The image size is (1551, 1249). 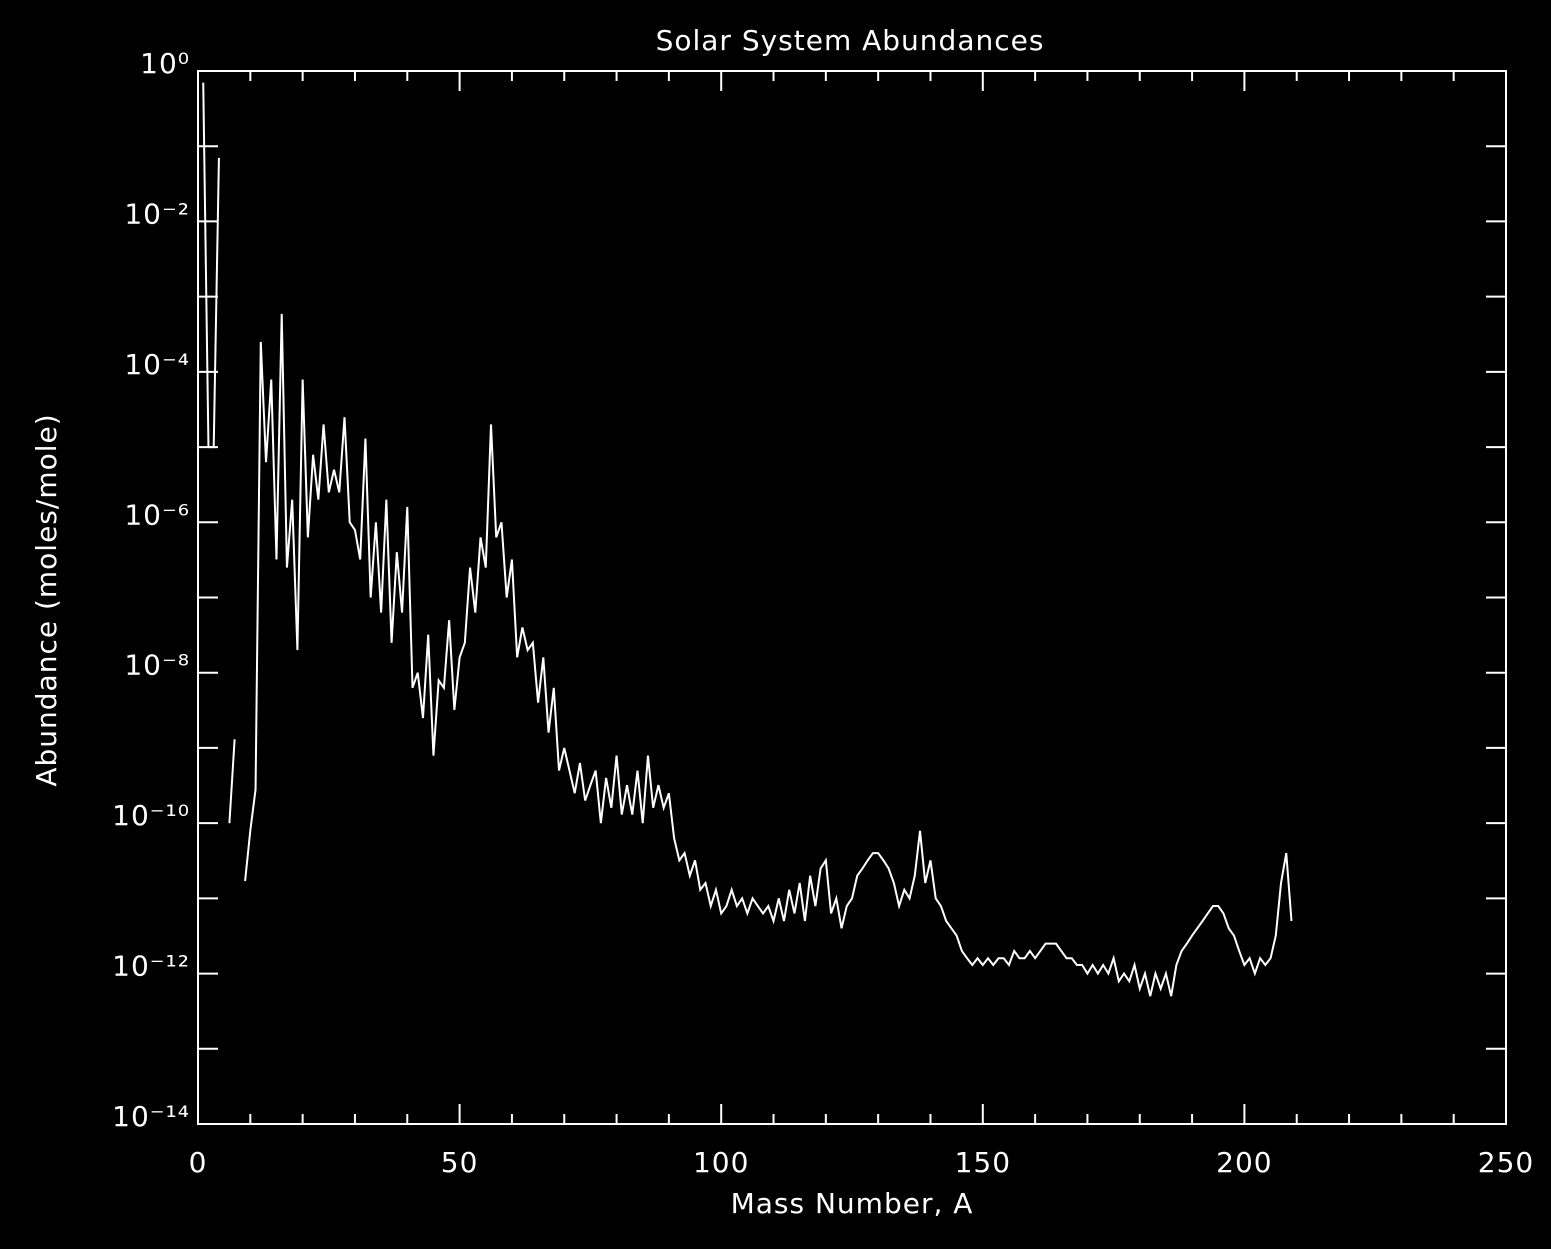 I want to click on y-tick-label: 10⁻⁸, so click(x=157, y=665).